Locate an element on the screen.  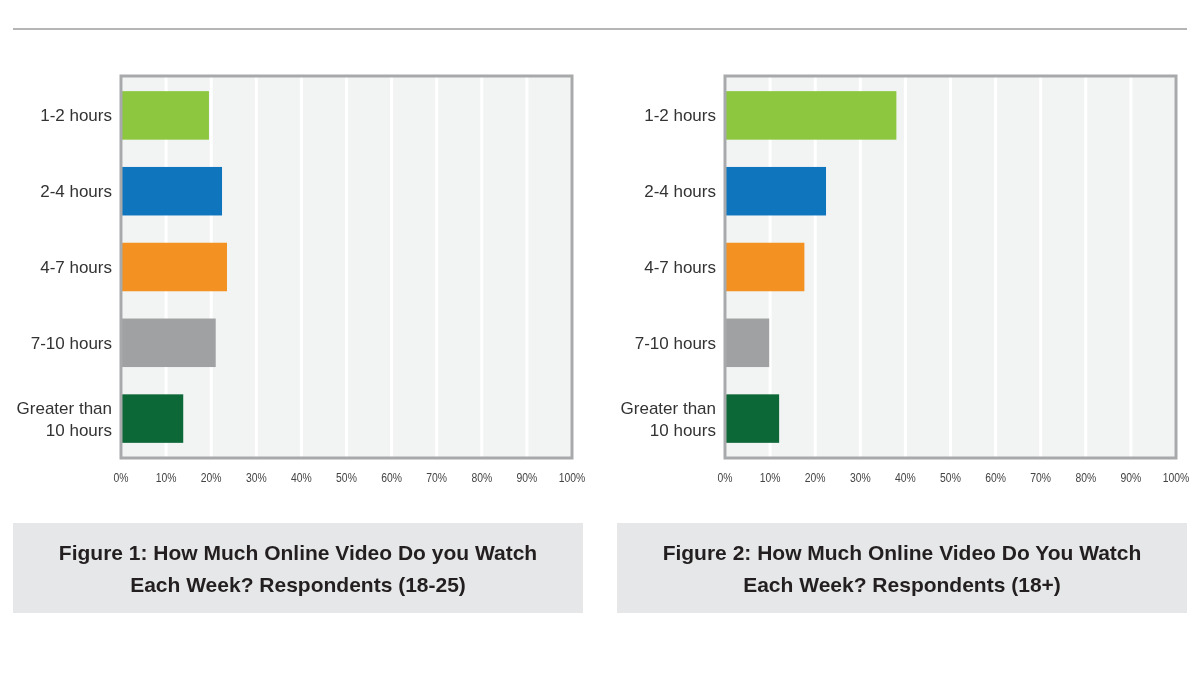
text: Figure 1: How Much Online Video Do you Watch Each Week? Respondents (18-25) is located at coordinates (298, 568).